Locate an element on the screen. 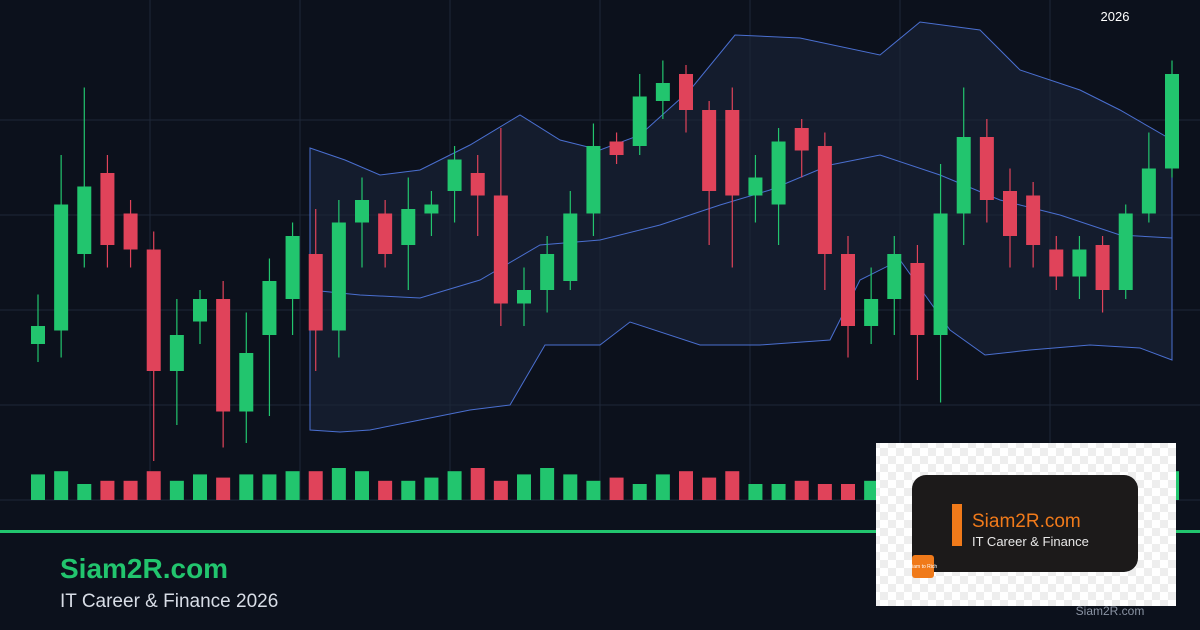 The image size is (1200, 630). card-tagline: IT Career & Finance is located at coordinates (1030, 541).